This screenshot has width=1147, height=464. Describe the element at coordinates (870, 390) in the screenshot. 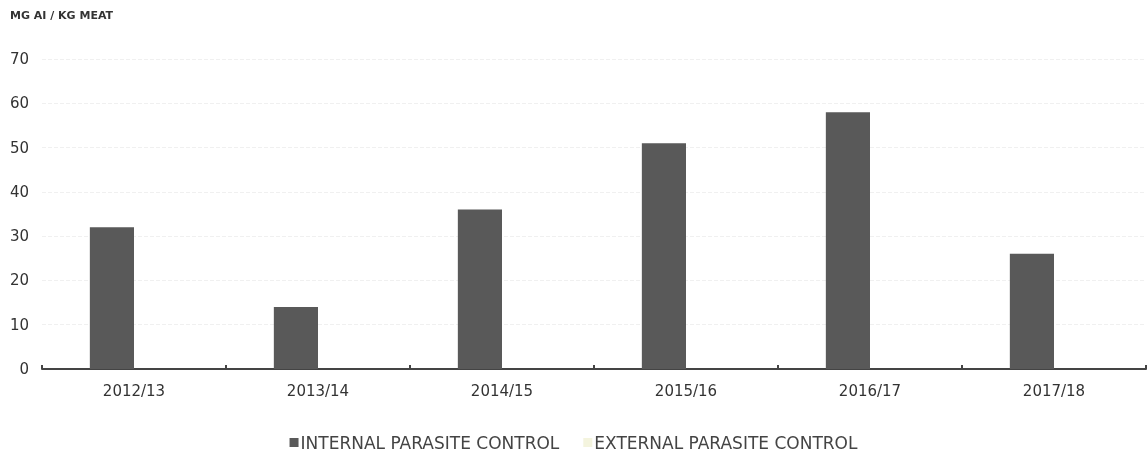

I see `x-tick-label: 2016/17` at that location.